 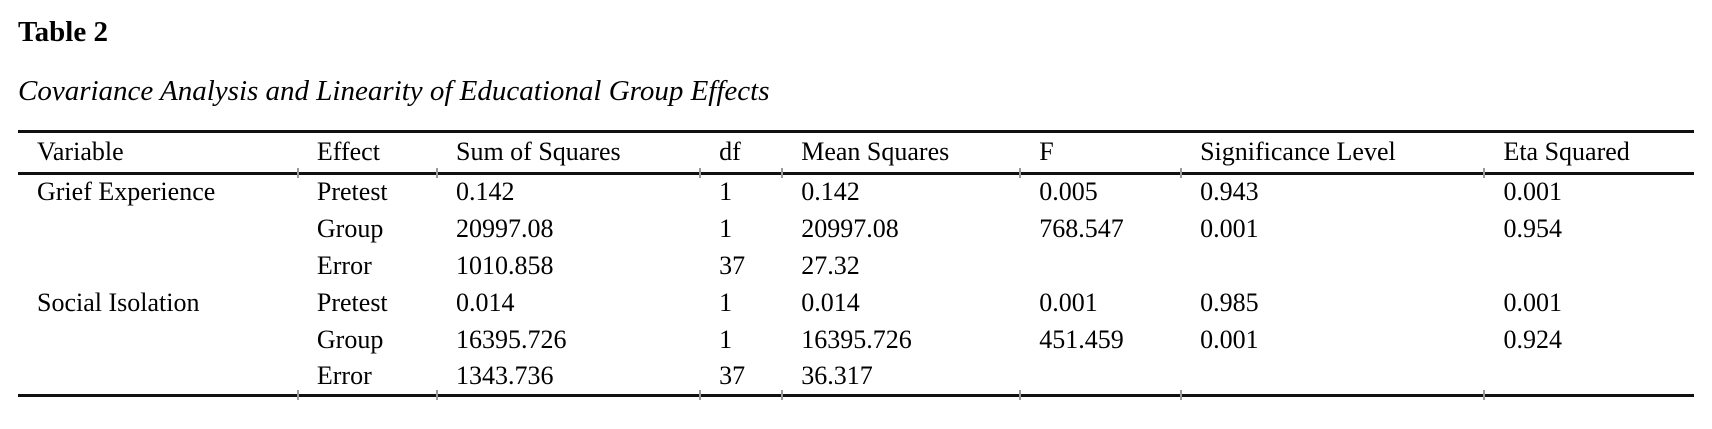 What do you see at coordinates (63, 32) in the screenshot?
I see `table-number: Table 2` at bounding box center [63, 32].